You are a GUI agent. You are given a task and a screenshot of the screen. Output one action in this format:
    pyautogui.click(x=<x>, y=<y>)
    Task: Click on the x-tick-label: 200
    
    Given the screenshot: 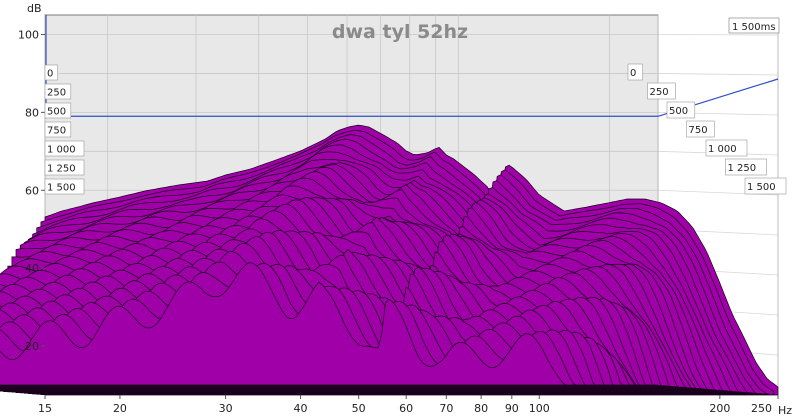 What is the action you would take?
    pyautogui.click(x=719, y=408)
    